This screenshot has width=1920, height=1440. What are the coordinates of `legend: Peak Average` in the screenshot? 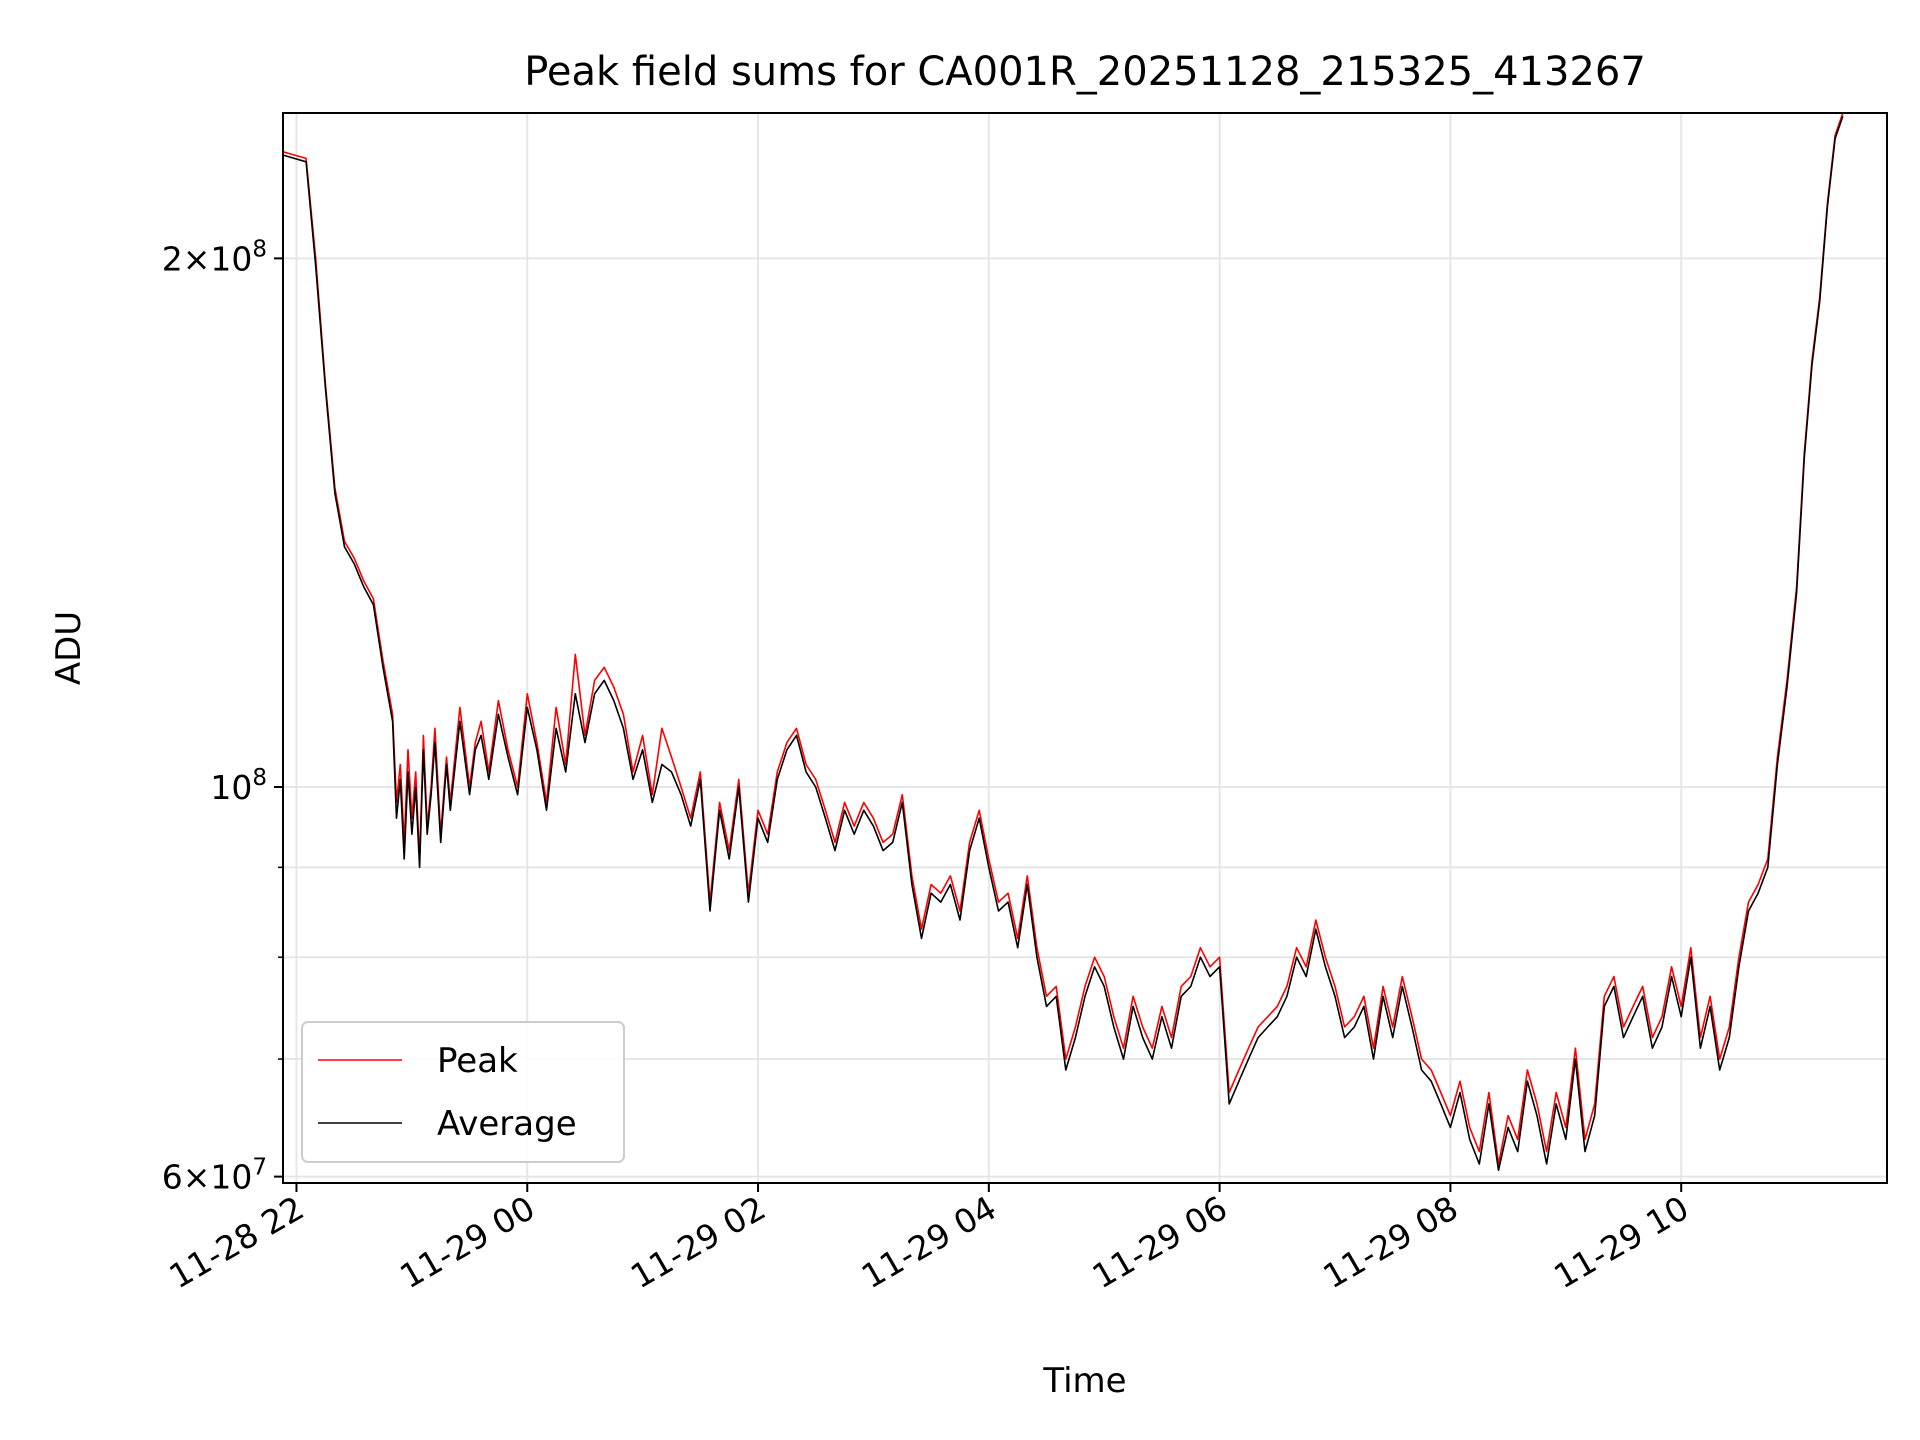 It's located at (463, 1092).